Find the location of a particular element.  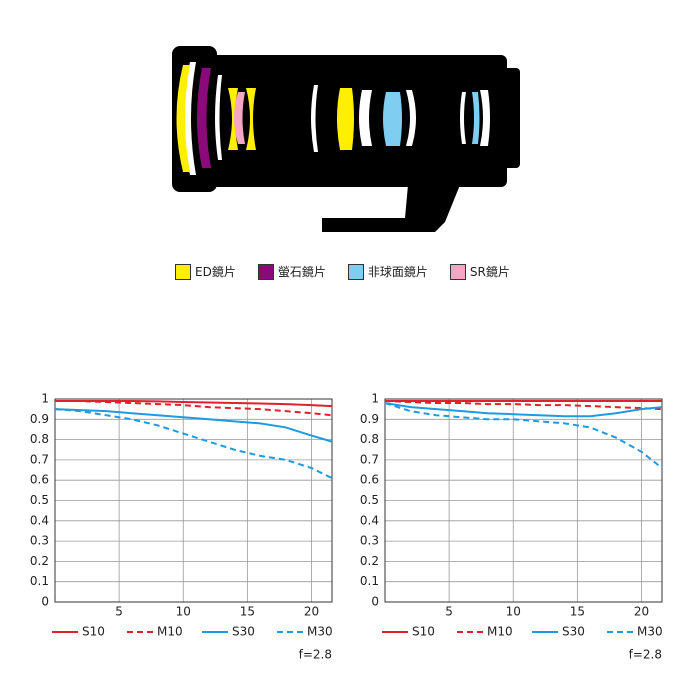

legend-label: ED鏡片 is located at coordinates (215, 272).